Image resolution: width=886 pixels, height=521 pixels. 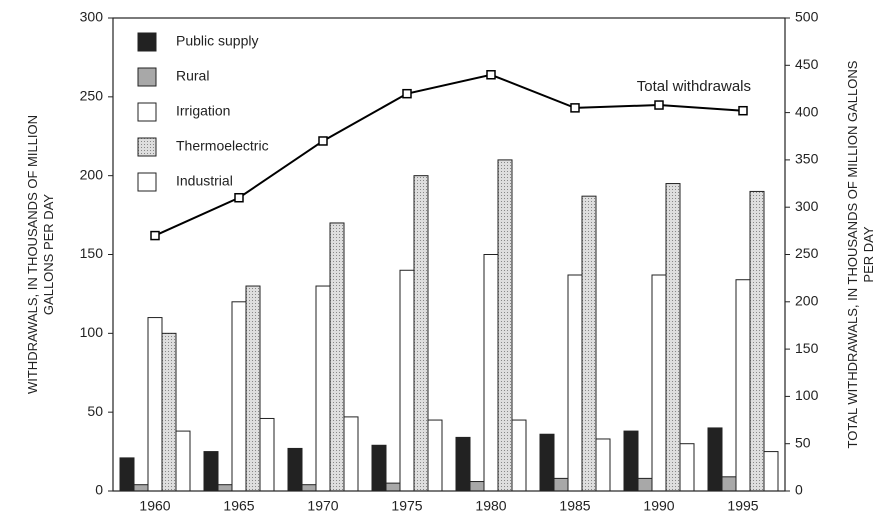 I want to click on x-tick-label: 1995, so click(x=742, y=506).